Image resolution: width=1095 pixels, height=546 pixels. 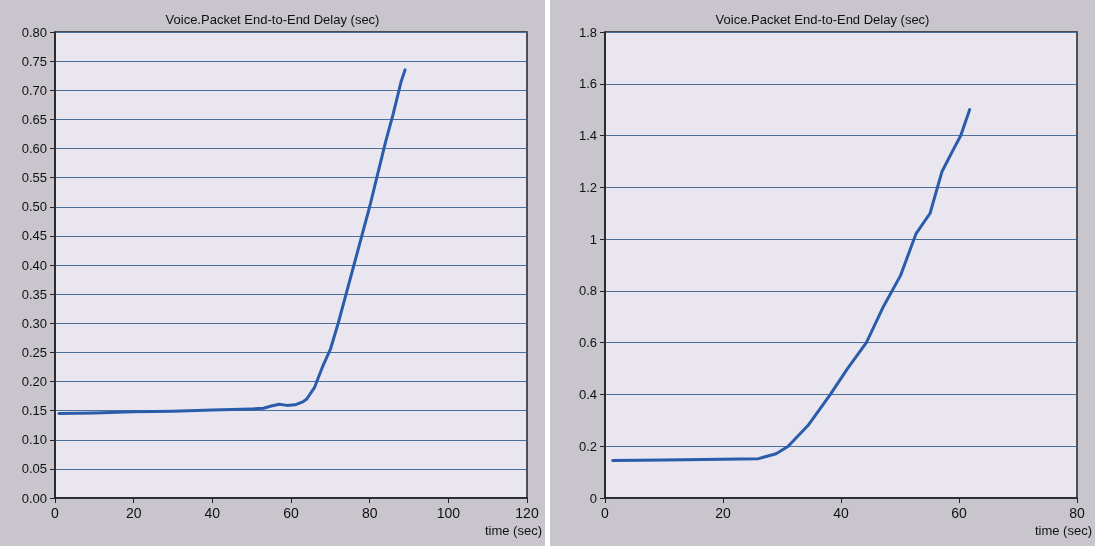 What do you see at coordinates (34, 148) in the screenshot?
I see `y-tick-label: 0.60` at bounding box center [34, 148].